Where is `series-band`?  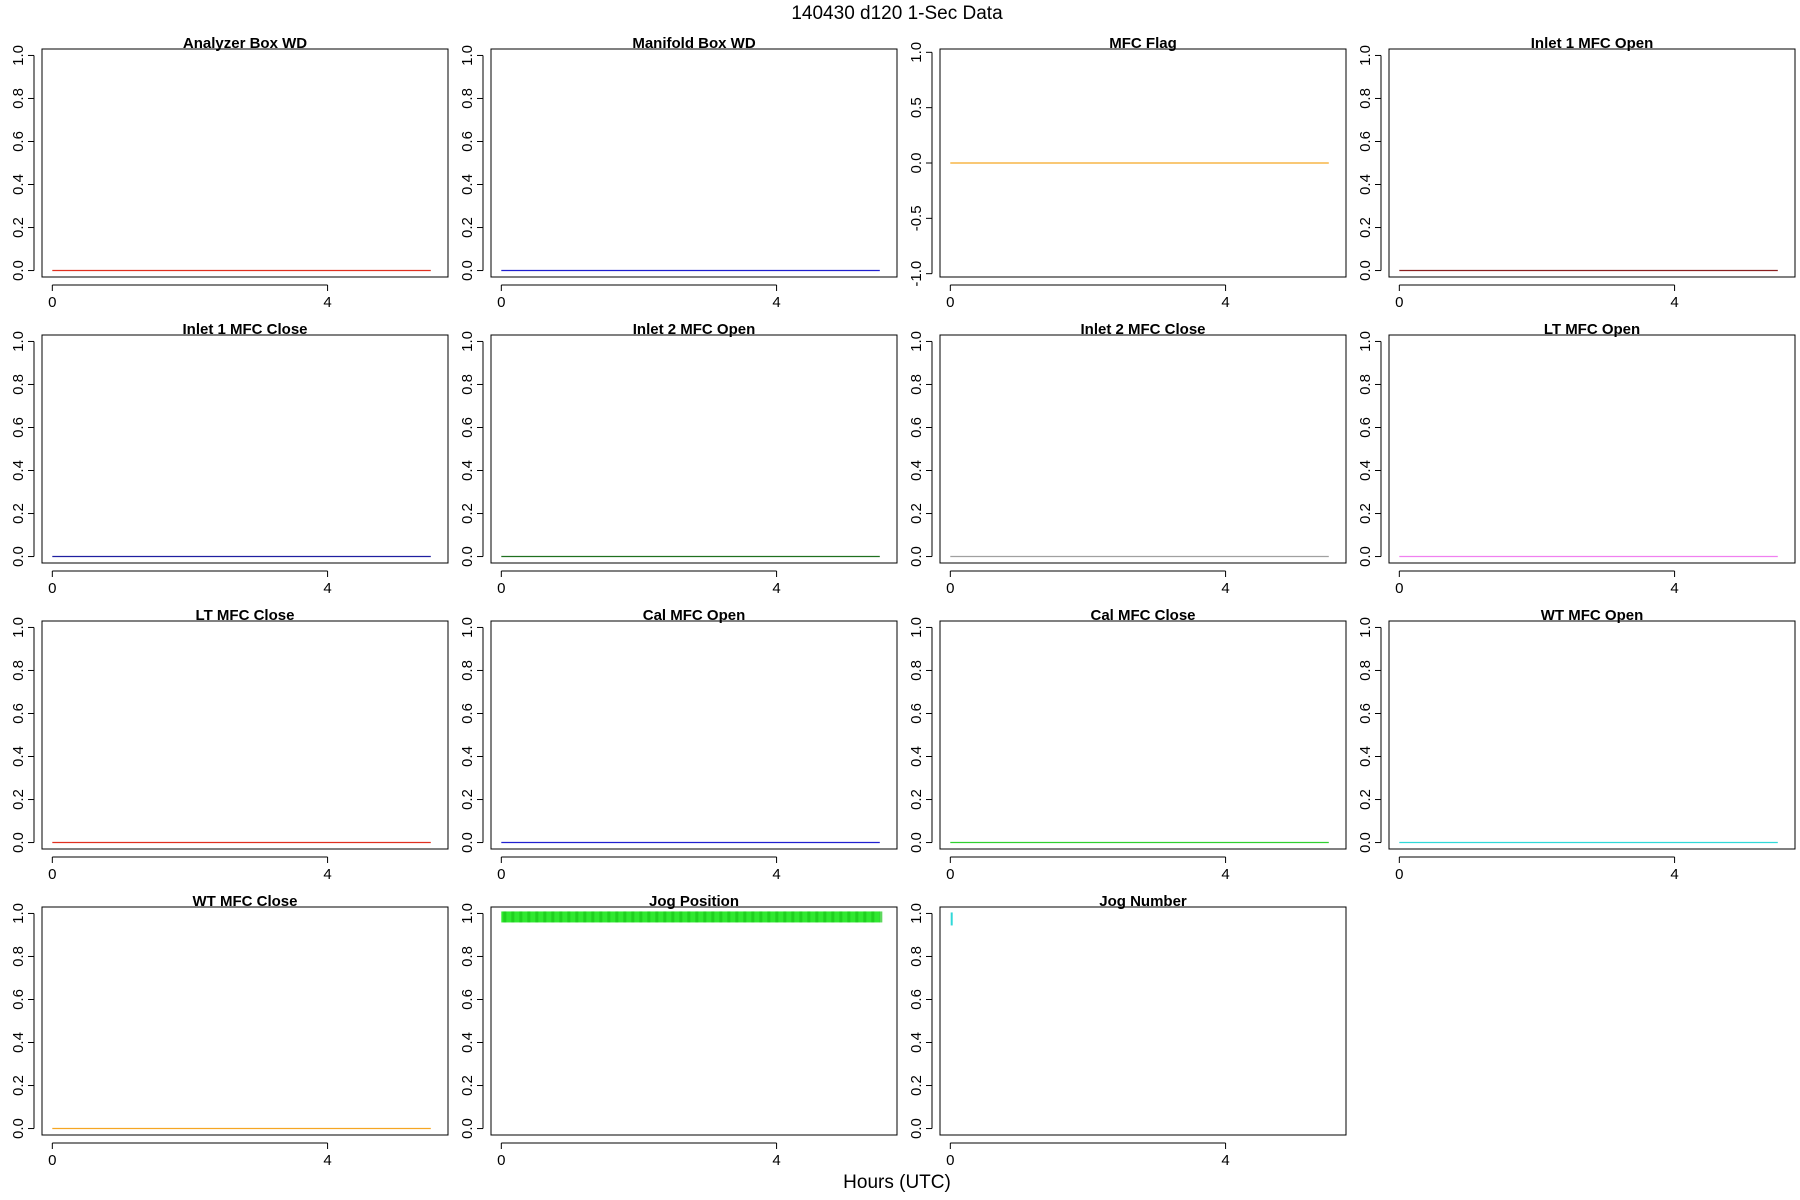
series-band is located at coordinates (690, 917).